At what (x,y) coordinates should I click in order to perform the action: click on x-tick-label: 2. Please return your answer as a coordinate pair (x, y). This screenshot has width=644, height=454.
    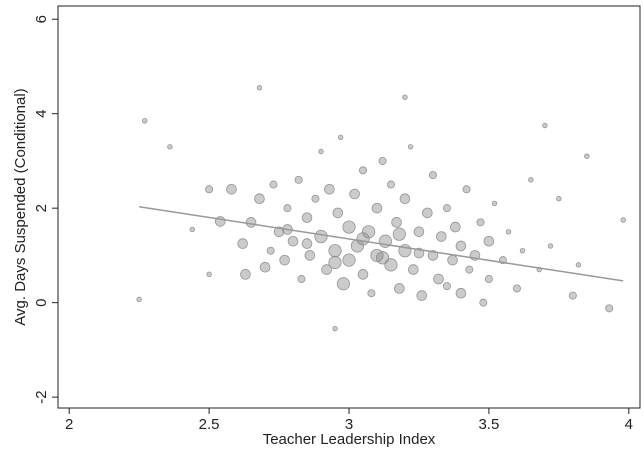
    Looking at the image, I should click on (69, 424).